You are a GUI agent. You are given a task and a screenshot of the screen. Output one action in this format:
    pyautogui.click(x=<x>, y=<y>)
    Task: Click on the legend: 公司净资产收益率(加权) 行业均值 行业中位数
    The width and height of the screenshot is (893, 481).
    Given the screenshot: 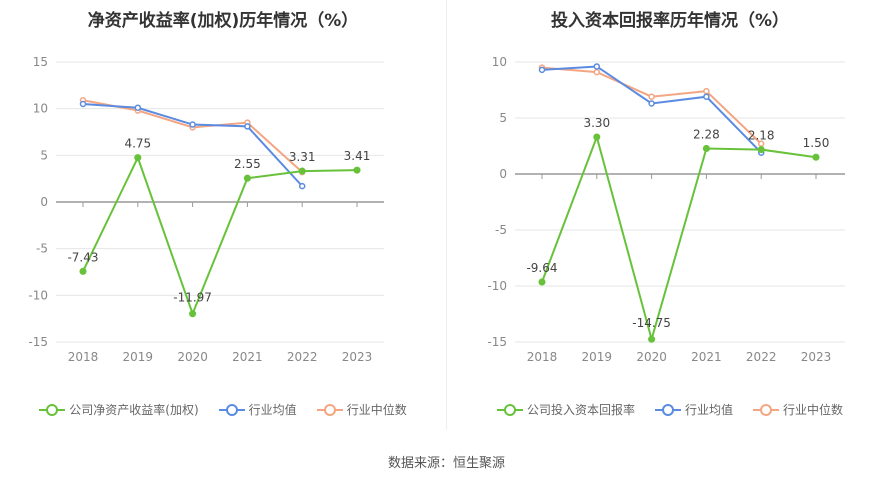 What is the action you would take?
    pyautogui.click(x=223, y=409)
    